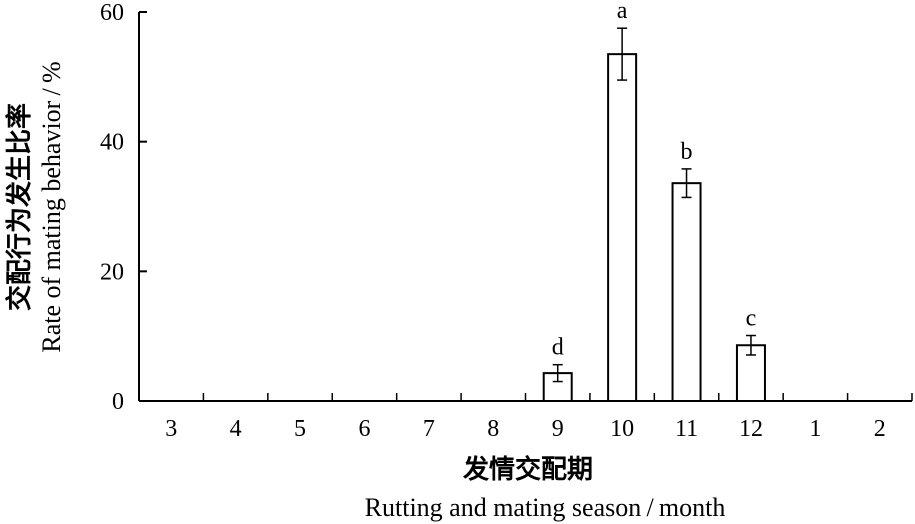  Describe the element at coordinates (815, 429) in the screenshot. I see `x-tick-label: 1` at that location.